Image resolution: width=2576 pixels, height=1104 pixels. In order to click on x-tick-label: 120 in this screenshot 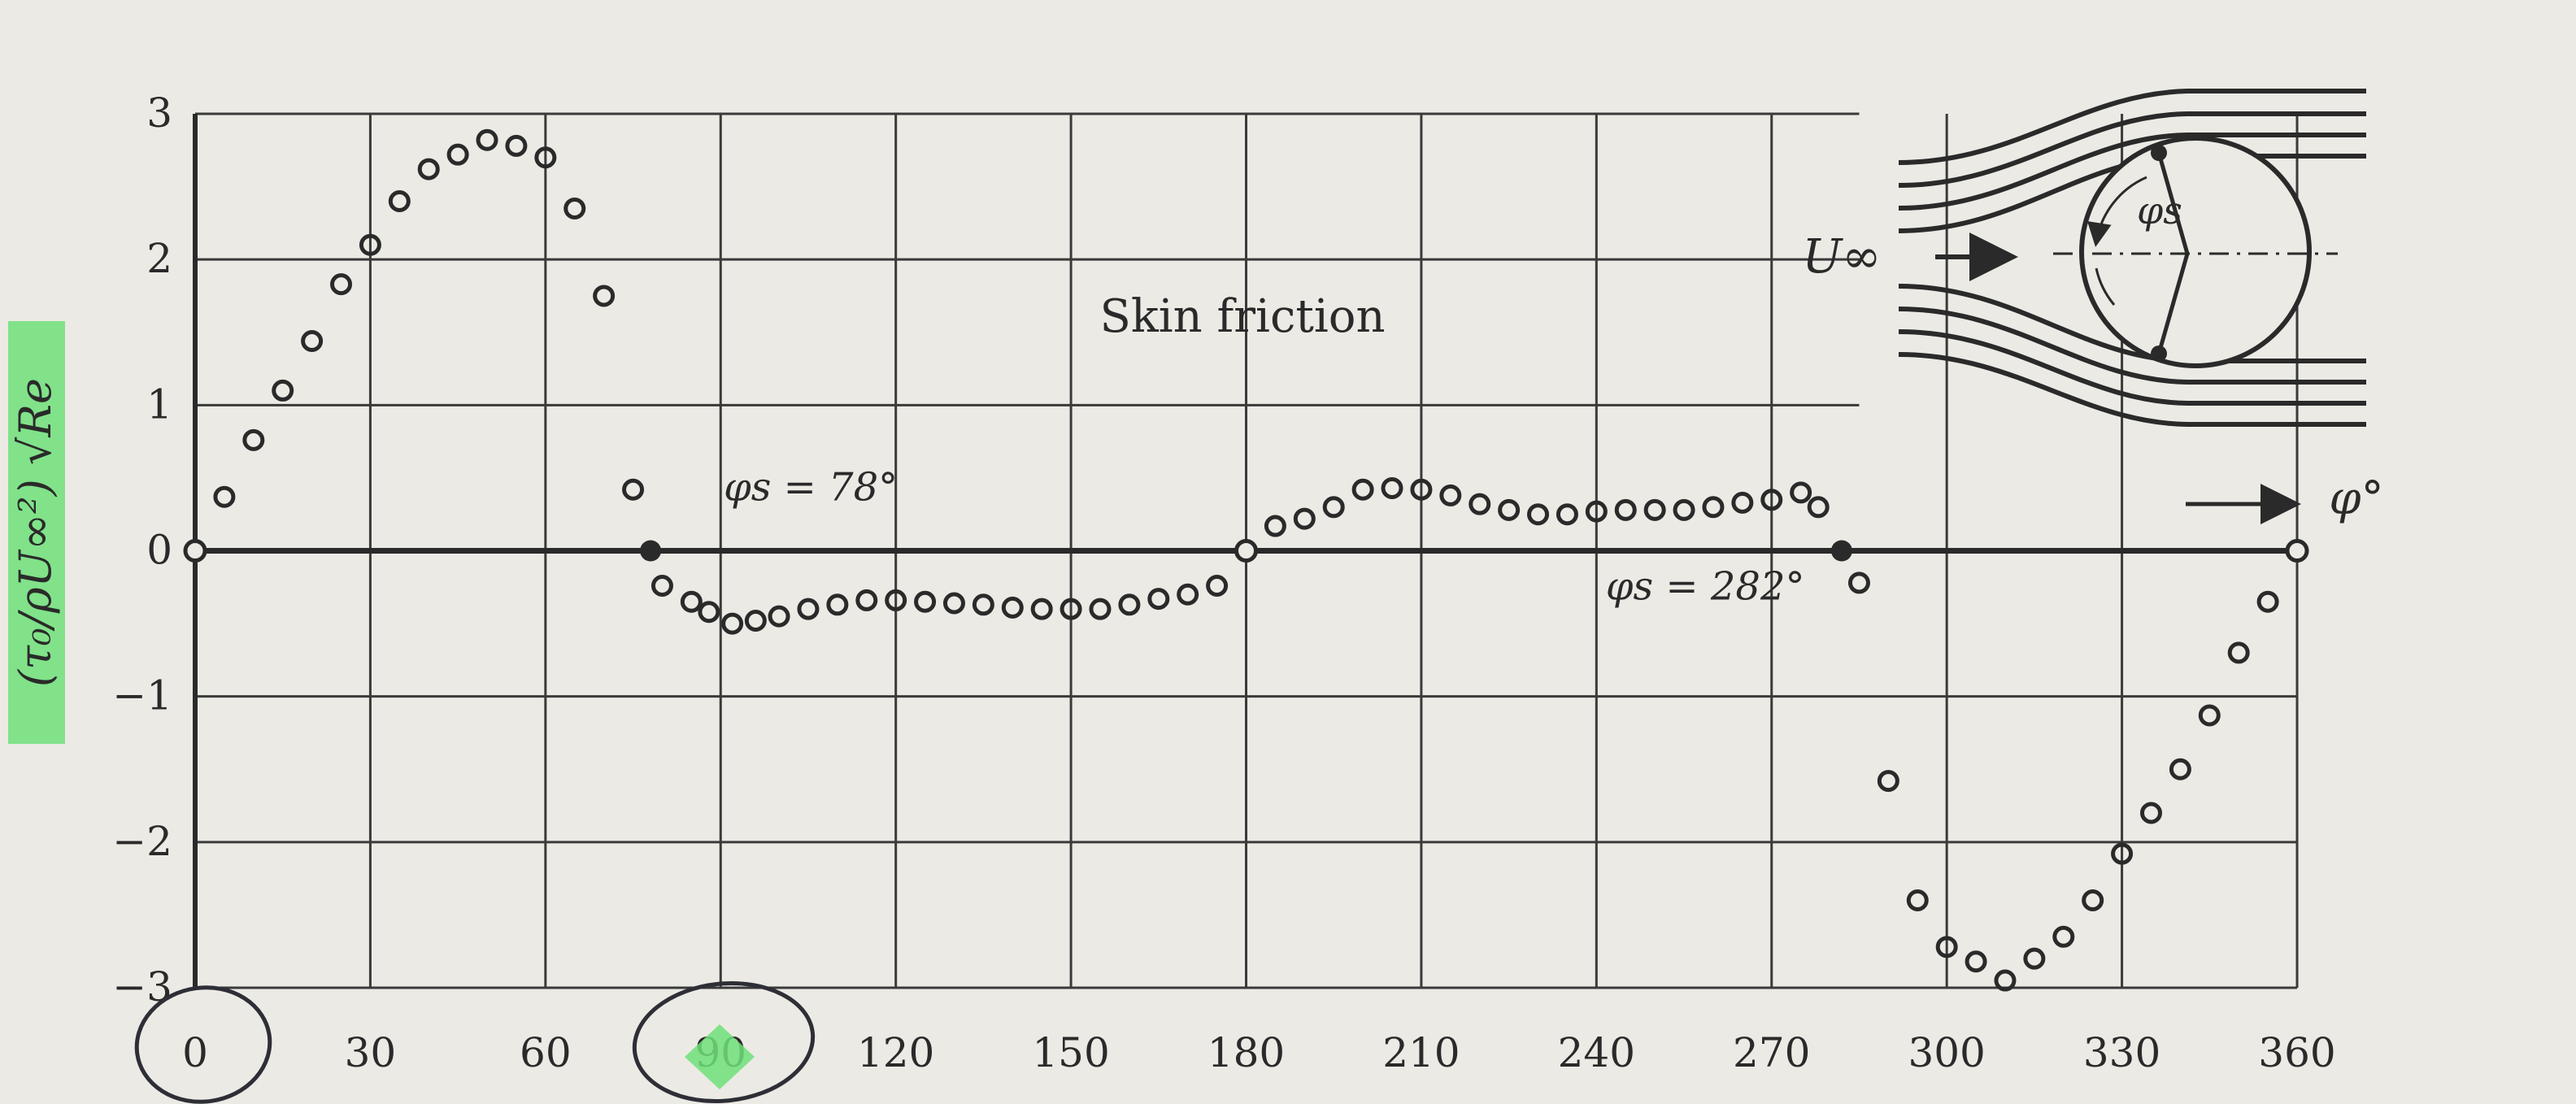, I will do `click(896, 1052)`.